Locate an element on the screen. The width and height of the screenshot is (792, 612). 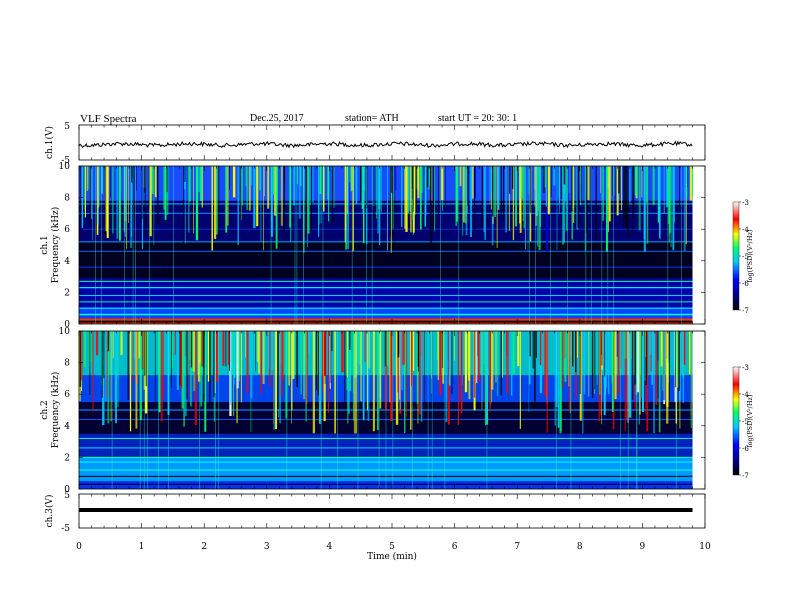
ch2-spectrogram-ylabel: Frequency (kHz) is located at coordinates (55, 410).